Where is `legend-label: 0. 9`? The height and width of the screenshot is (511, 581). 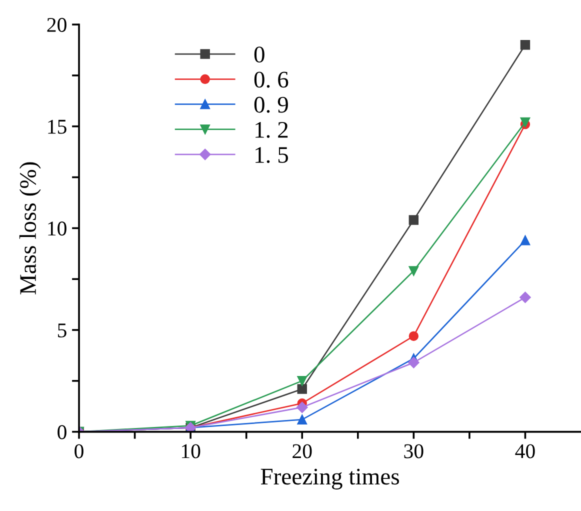
legend-label: 0. 9 is located at coordinates (271, 104).